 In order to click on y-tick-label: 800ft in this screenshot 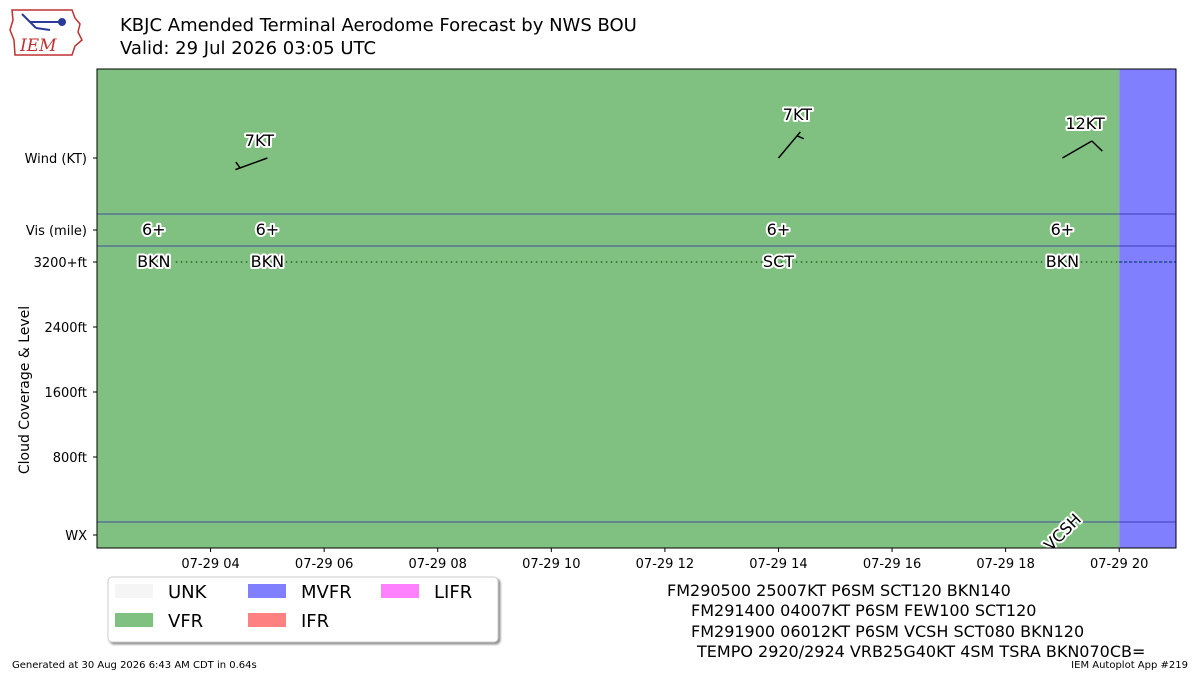, I will do `click(70, 458)`.